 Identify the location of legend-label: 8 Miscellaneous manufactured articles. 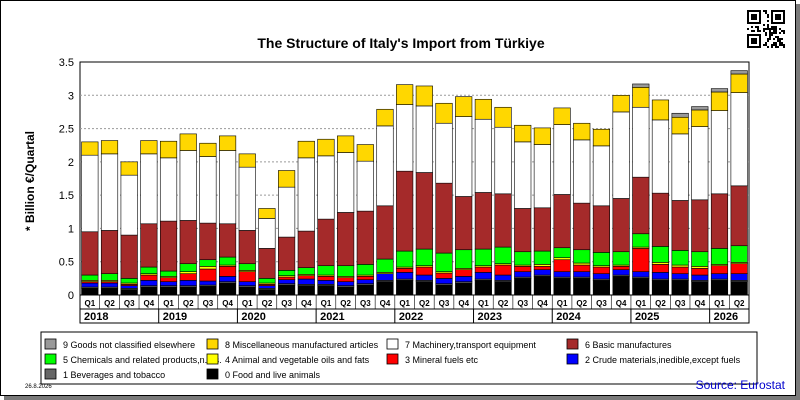
(302, 345).